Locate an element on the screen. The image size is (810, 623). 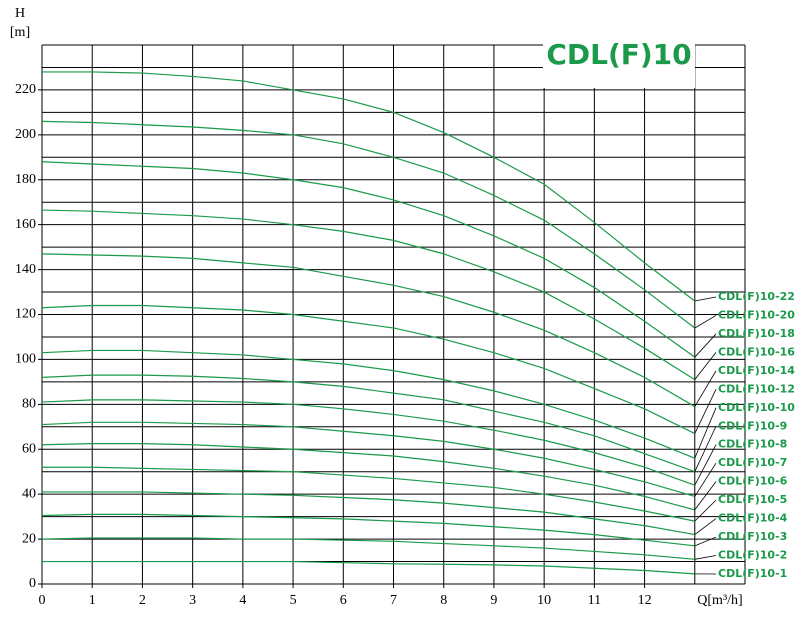
legend-label: CDL(F)10-18 is located at coordinates (756, 333).